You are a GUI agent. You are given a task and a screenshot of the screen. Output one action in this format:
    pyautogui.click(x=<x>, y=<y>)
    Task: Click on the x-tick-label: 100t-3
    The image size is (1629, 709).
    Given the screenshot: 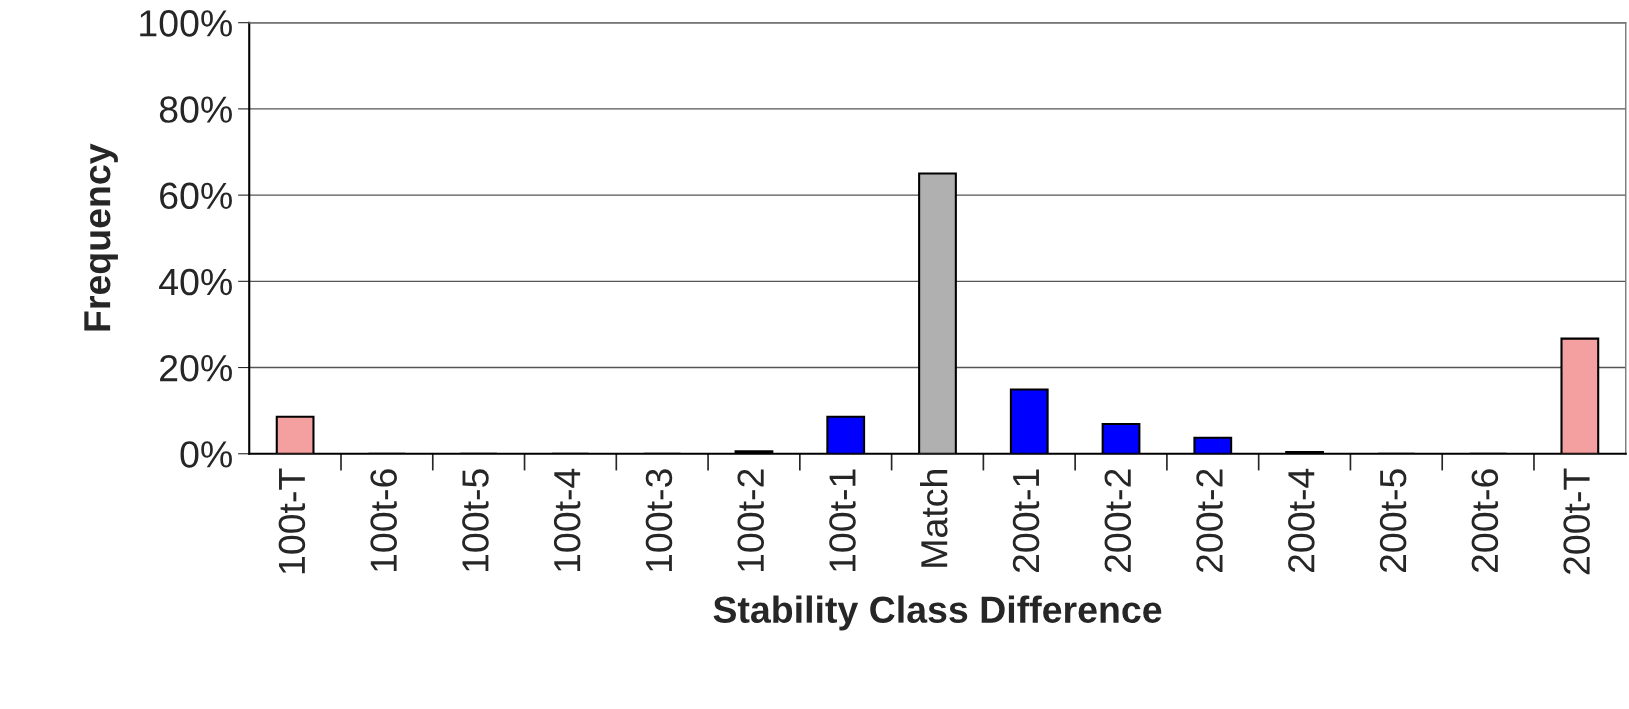 What is the action you would take?
    pyautogui.click(x=659, y=520)
    